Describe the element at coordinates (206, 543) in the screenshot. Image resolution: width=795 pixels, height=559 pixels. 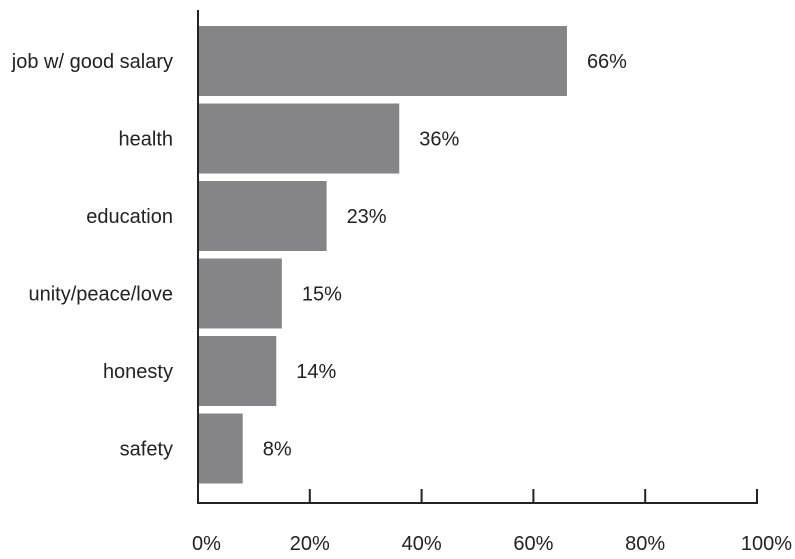
I see `x-tick-label: 0%` at that location.